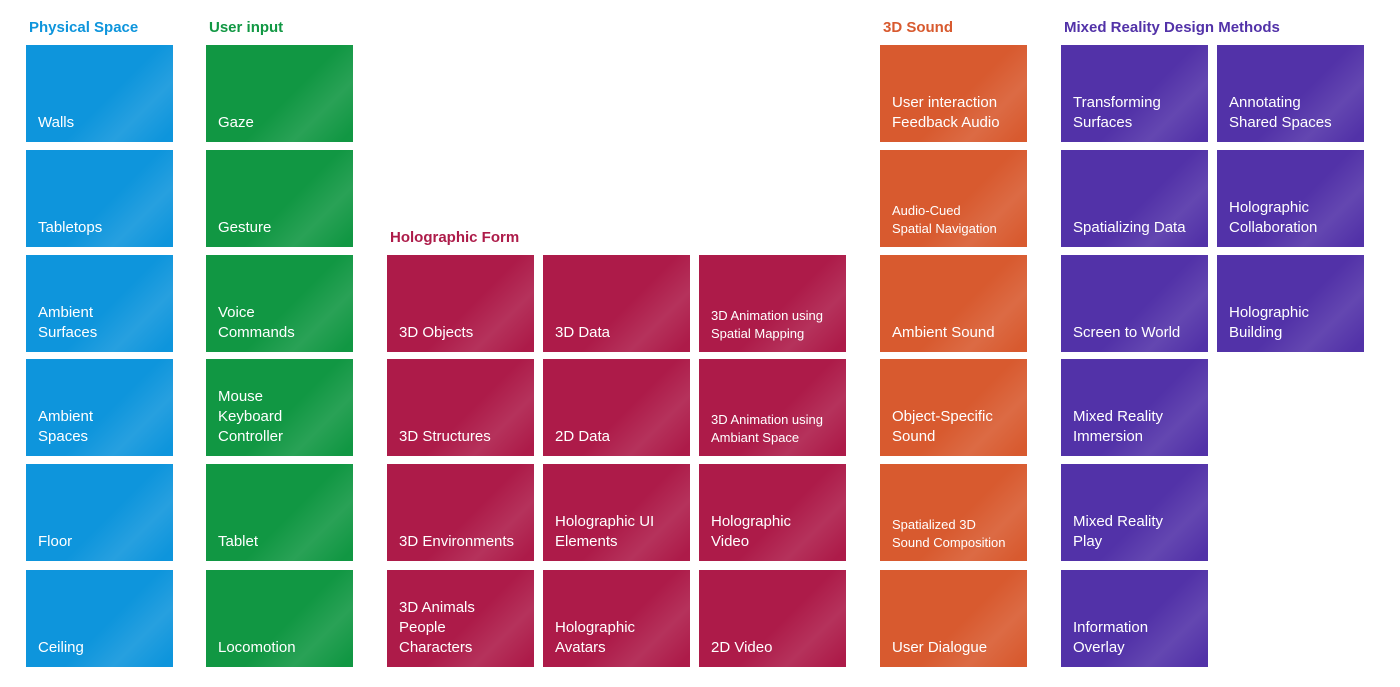 The image size is (1400, 687). Describe the element at coordinates (953, 303) in the screenshot. I see `tile-ambient-sound: Ambient Sound` at that location.